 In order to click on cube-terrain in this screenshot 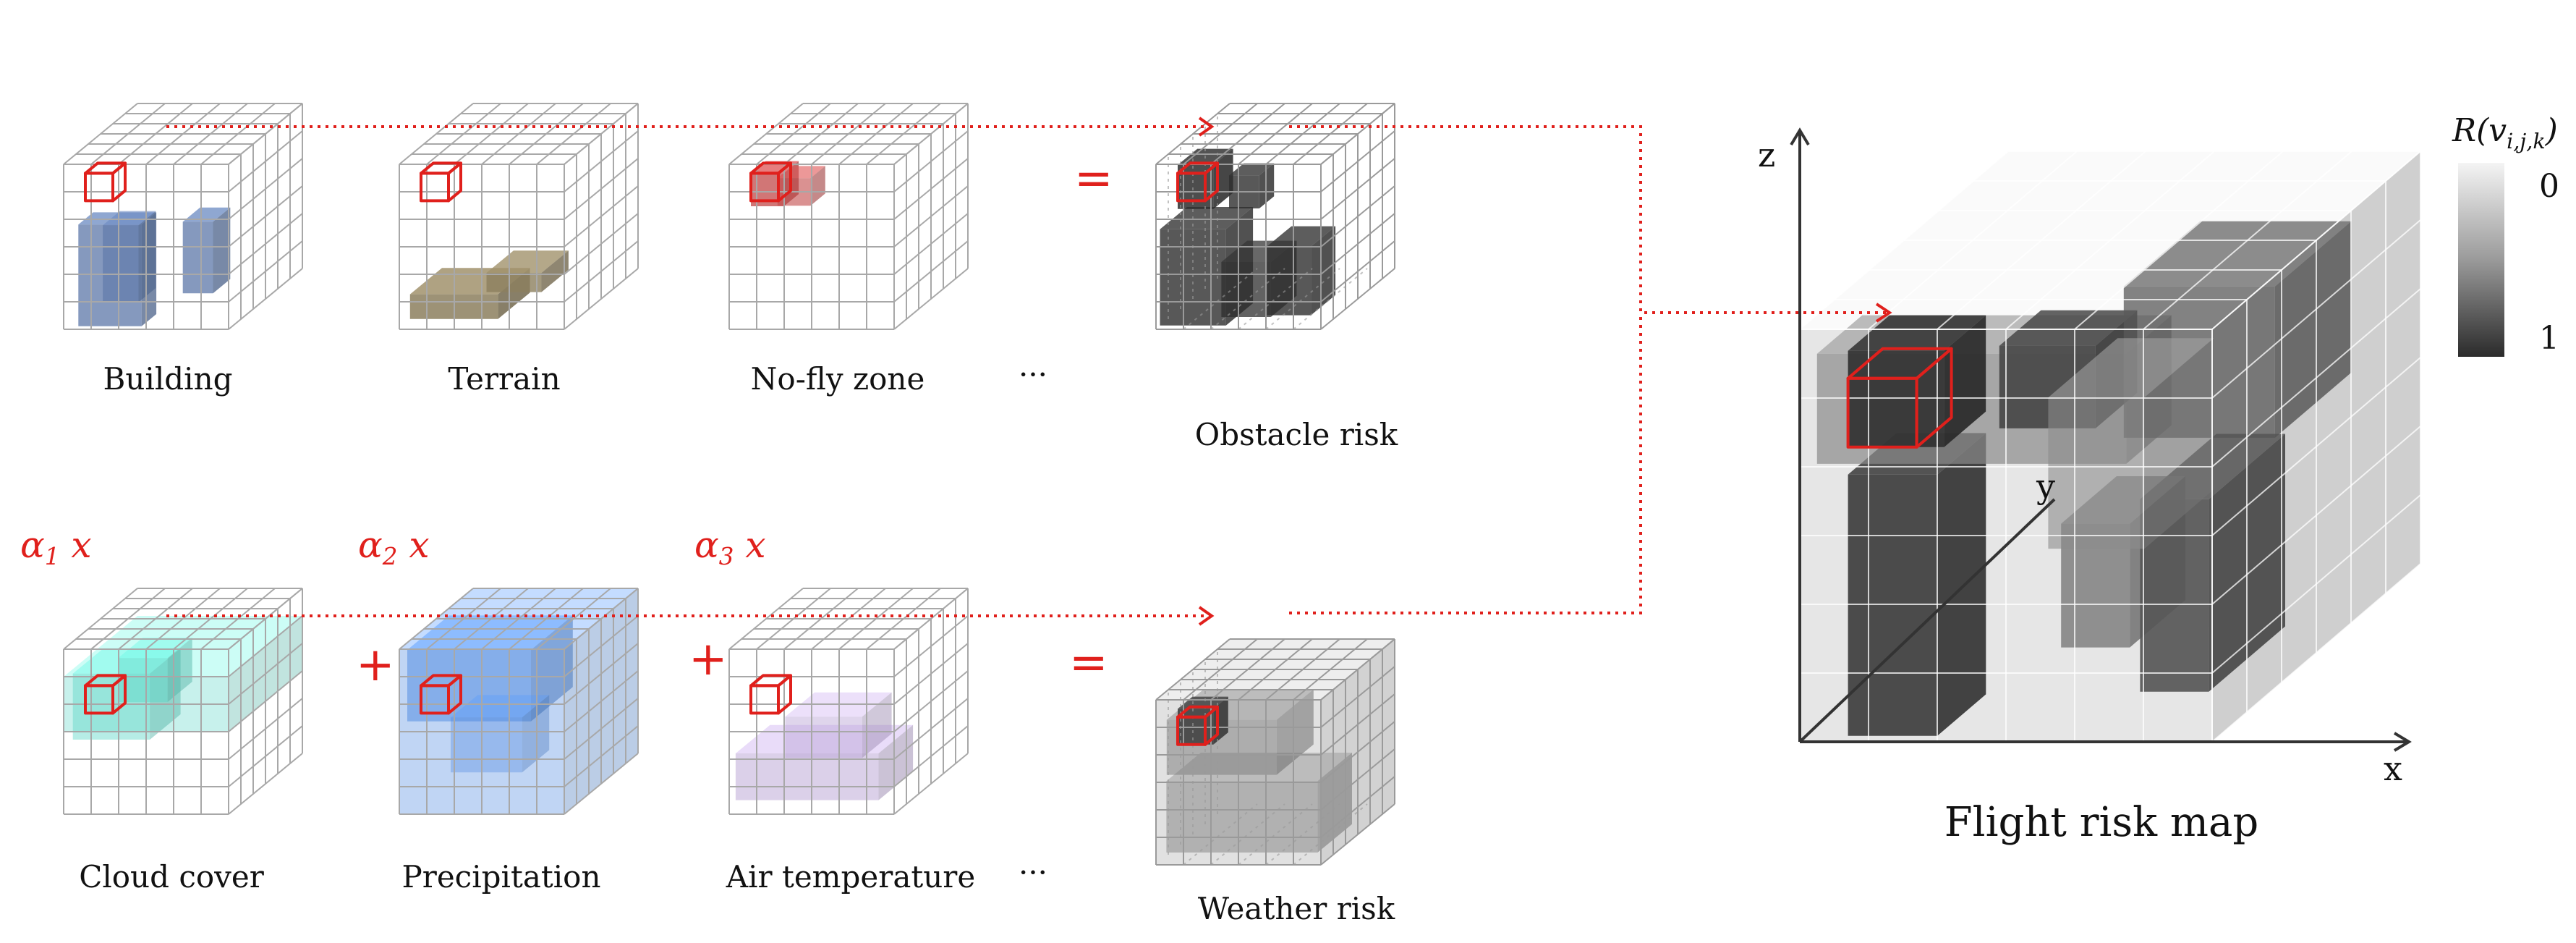, I will do `click(519, 217)`.